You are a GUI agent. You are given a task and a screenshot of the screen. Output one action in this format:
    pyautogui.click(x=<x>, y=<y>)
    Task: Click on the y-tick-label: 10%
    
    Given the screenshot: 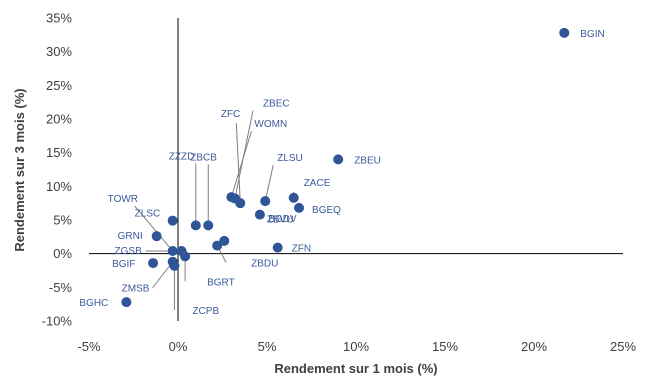 What is the action you would take?
    pyautogui.click(x=59, y=186)
    